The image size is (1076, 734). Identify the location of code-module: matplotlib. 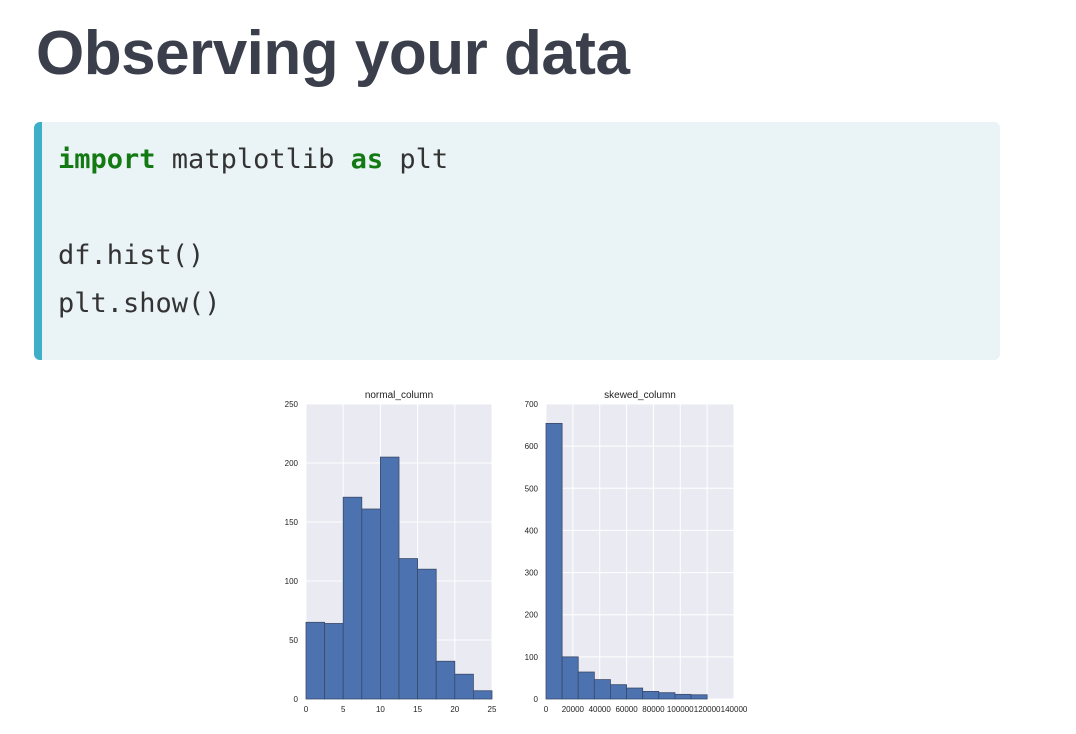
(253, 159).